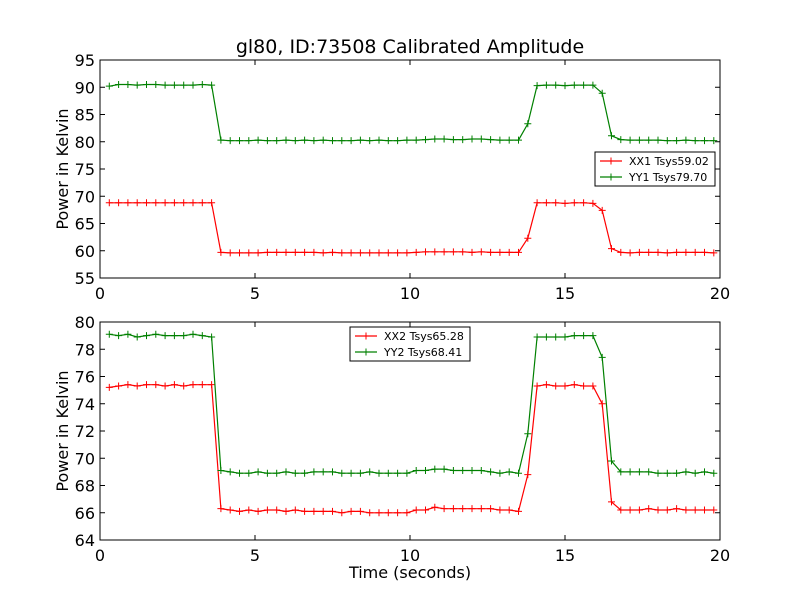 Image resolution: width=800 pixels, height=600 pixels. What do you see at coordinates (655, 169) in the screenshot?
I see `legend-box` at bounding box center [655, 169].